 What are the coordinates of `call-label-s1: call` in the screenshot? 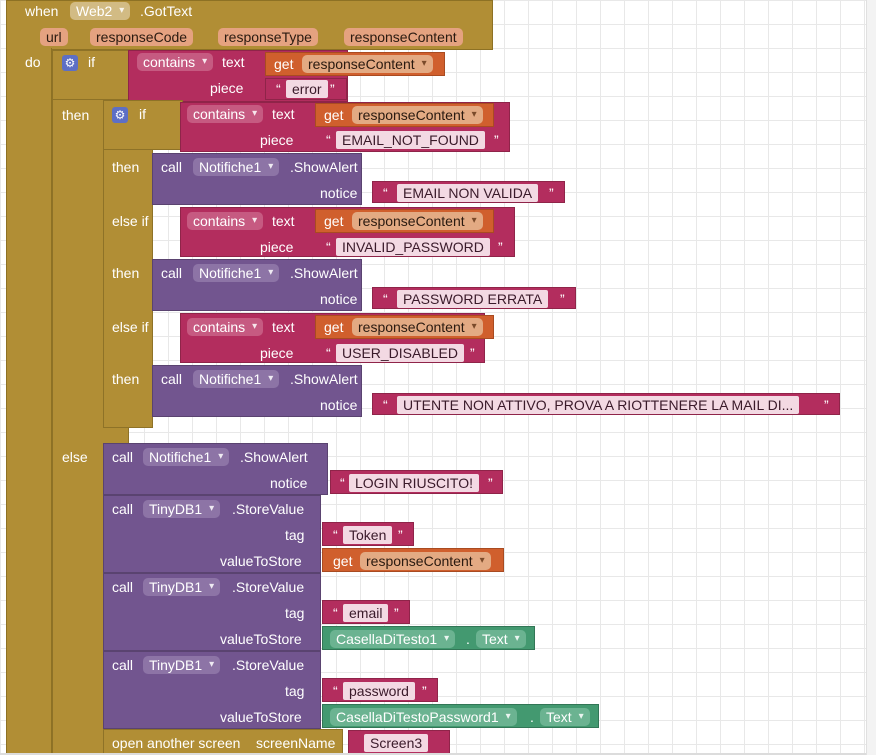 It's located at (123, 509).